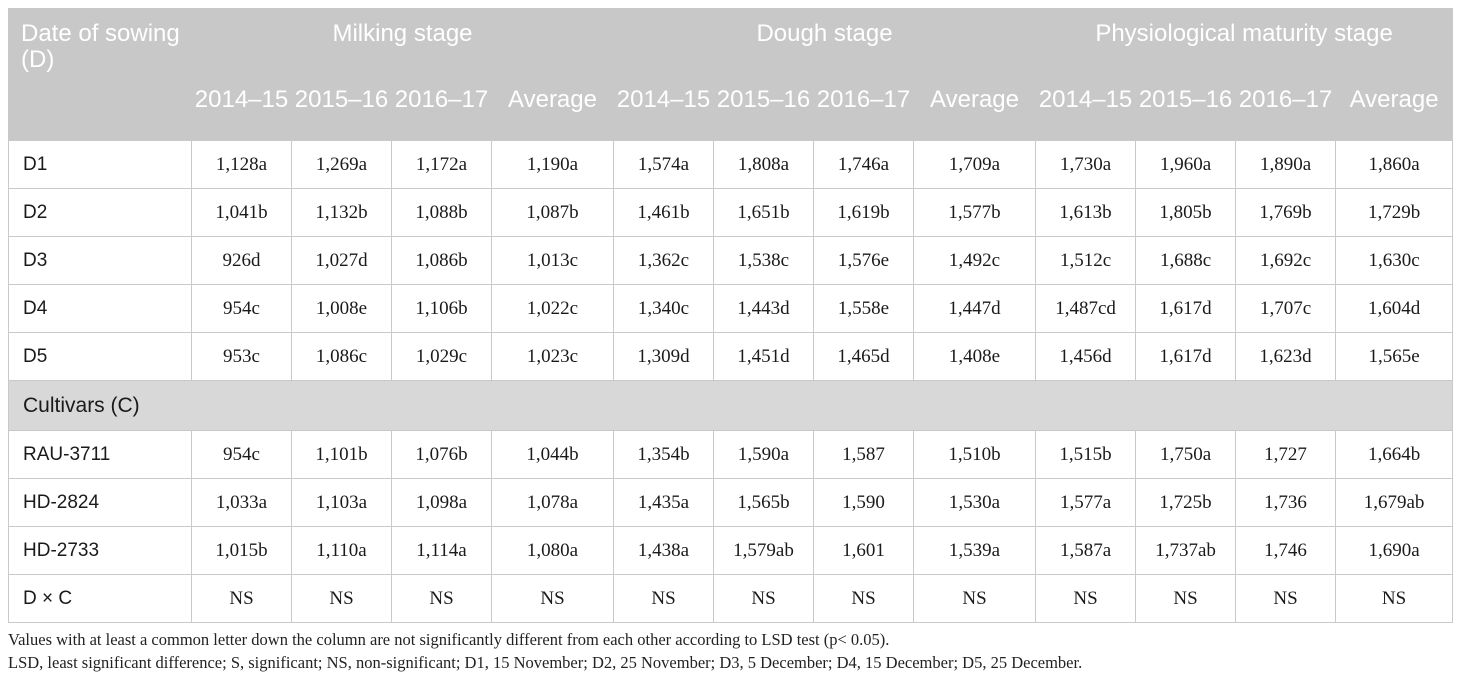 The image size is (1460, 687). I want to click on table-cell: 1,087b, so click(552, 212).